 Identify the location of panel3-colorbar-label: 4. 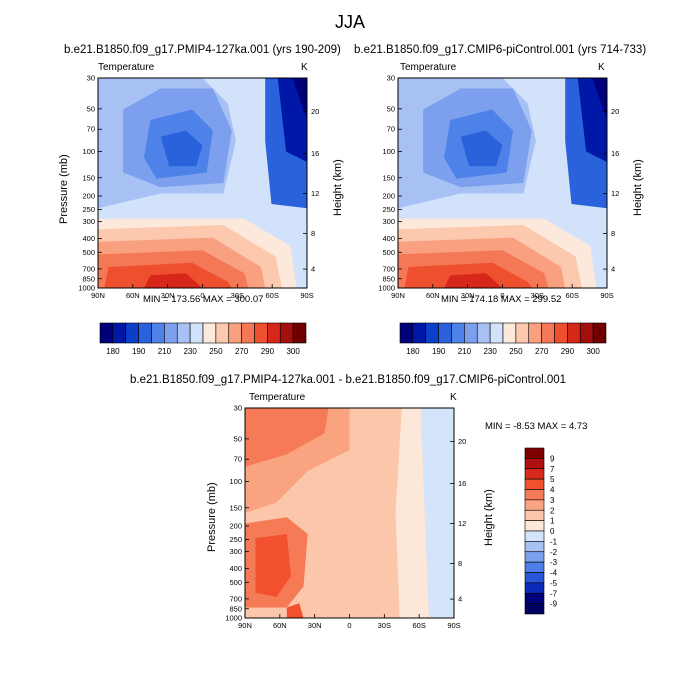
(552, 490).